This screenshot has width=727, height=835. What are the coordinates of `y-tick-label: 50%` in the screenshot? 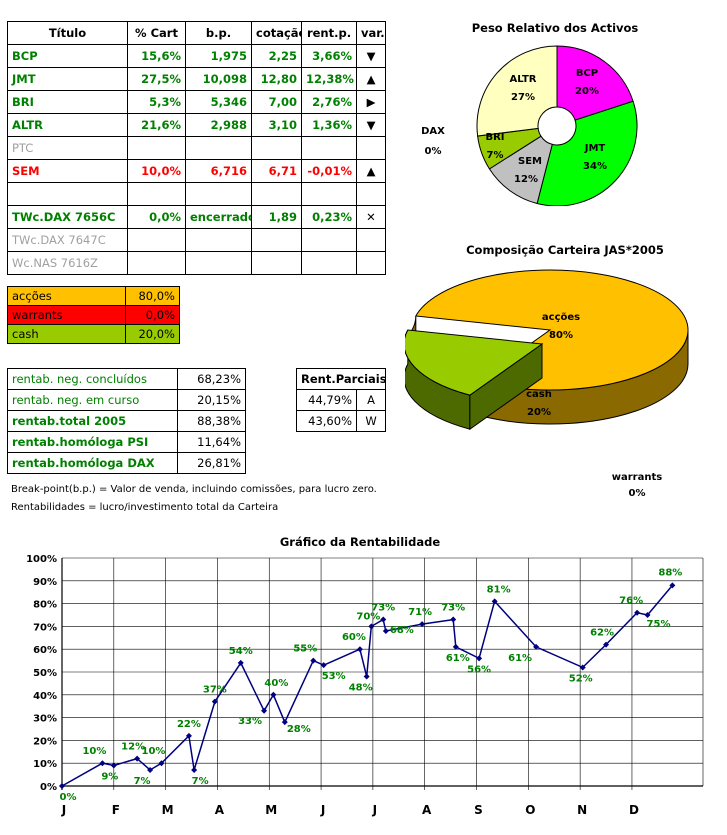 It's located at (45, 673).